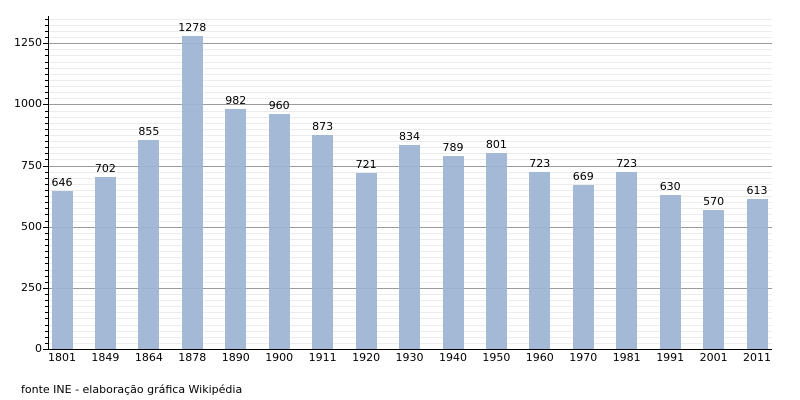 The width and height of the screenshot is (800, 400). What do you see at coordinates (409, 357) in the screenshot?
I see `x-tick-label: 1930` at bounding box center [409, 357].